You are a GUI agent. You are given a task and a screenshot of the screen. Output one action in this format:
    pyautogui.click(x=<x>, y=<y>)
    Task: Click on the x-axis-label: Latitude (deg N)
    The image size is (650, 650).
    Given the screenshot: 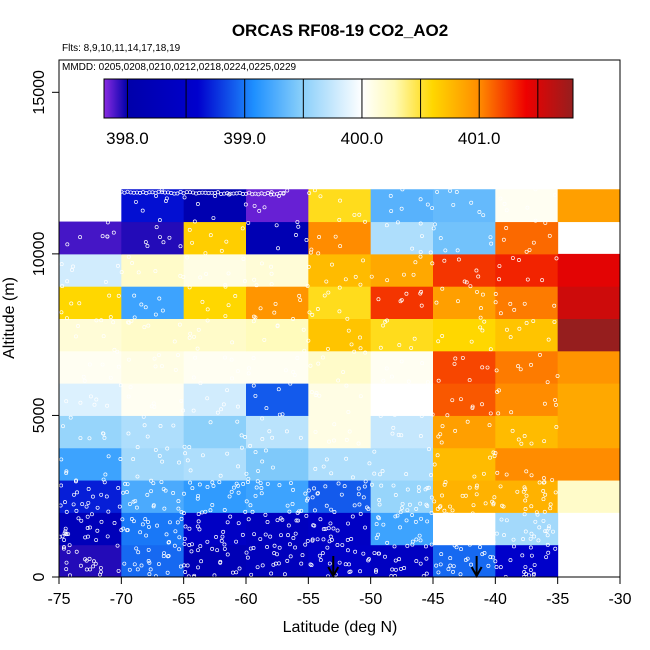 What is the action you would take?
    pyautogui.click(x=340, y=627)
    